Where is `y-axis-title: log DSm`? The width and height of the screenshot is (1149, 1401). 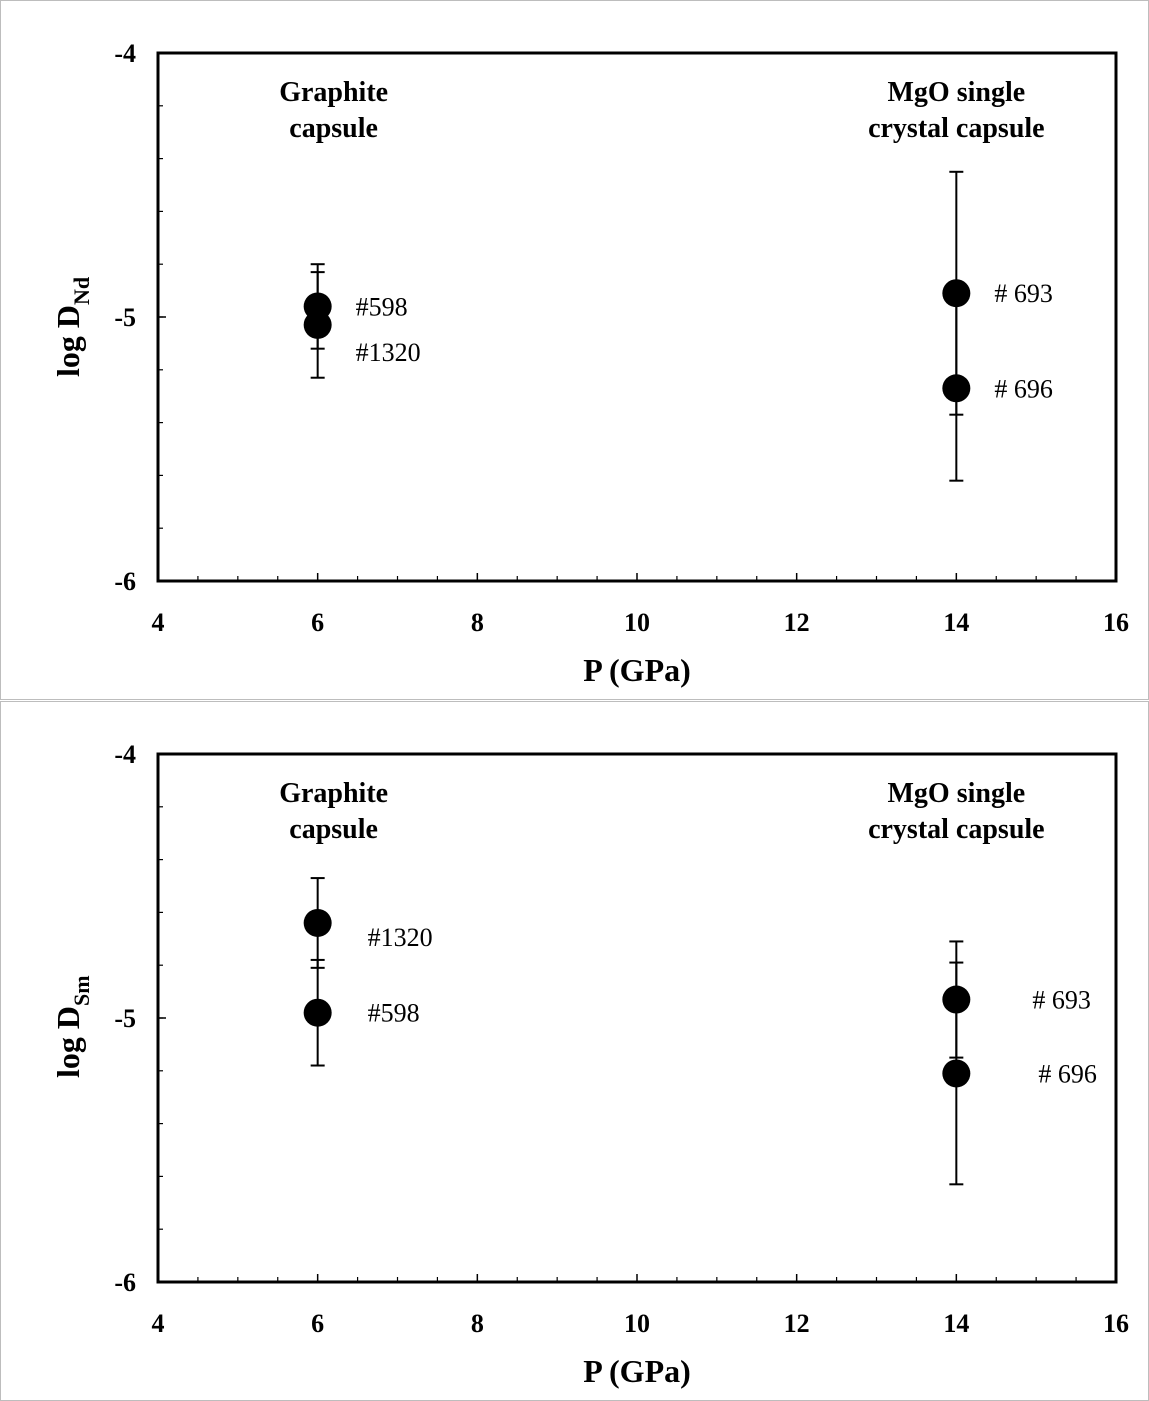
y-axis-title: log DSm is located at coordinates (72, 1026).